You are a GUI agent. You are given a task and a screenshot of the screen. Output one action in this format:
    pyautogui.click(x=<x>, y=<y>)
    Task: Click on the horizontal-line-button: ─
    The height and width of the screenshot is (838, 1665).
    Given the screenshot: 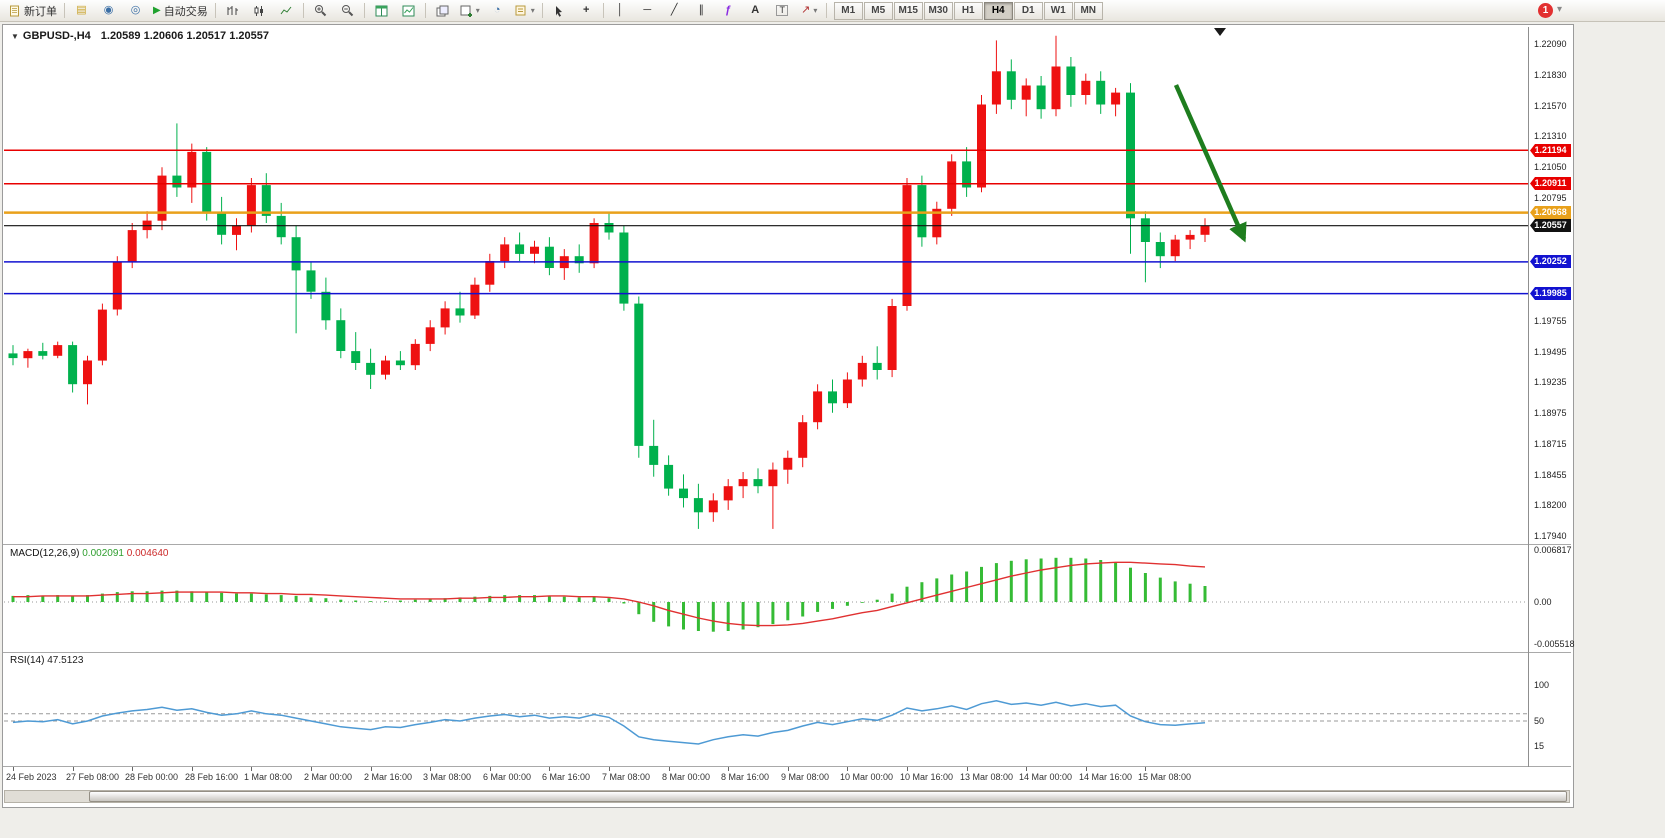 What is the action you would take?
    pyautogui.click(x=647, y=11)
    